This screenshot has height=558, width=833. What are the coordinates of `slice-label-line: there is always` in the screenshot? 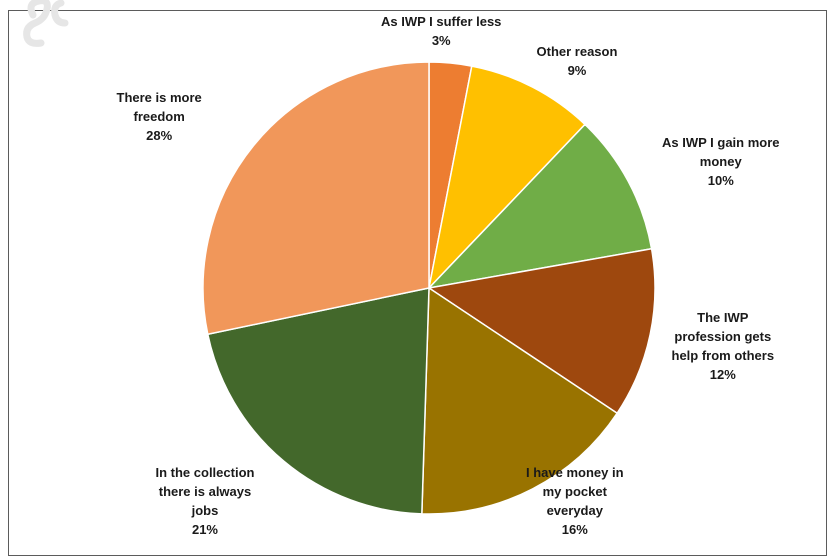 It's located at (205, 491).